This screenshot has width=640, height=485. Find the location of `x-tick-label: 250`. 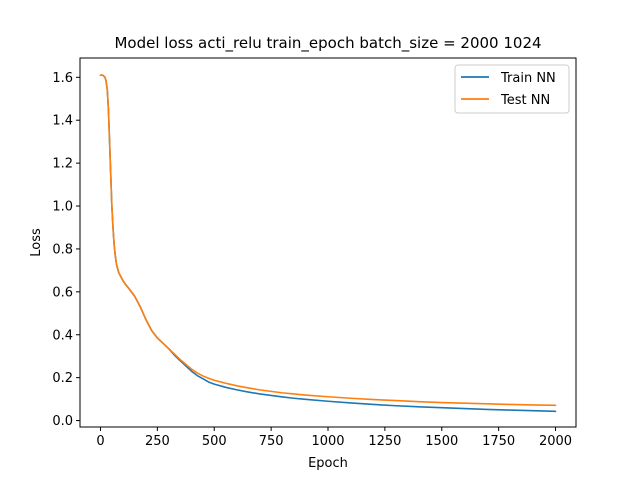

x-tick-label: 250 is located at coordinates (157, 441).